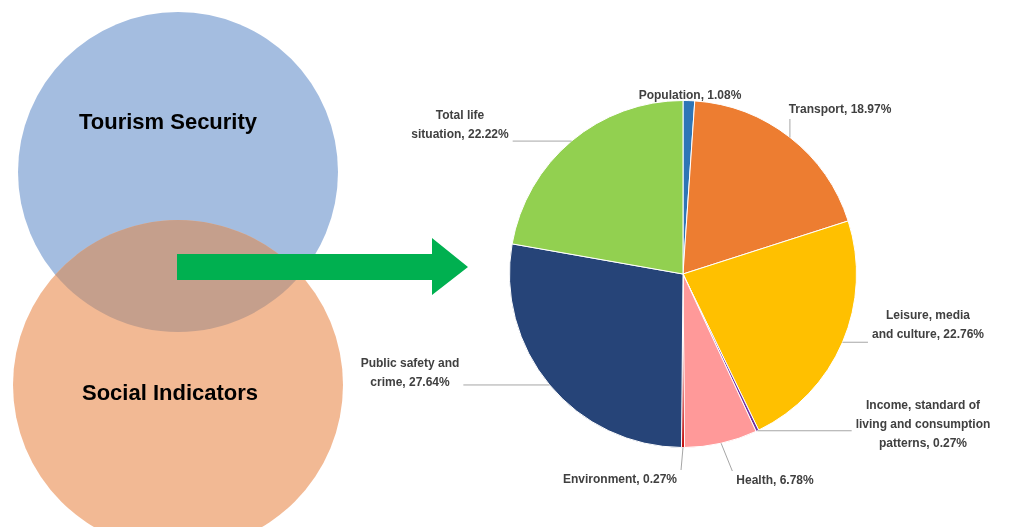 The width and height of the screenshot is (1019, 527). What do you see at coordinates (168, 122) in the screenshot?
I see `text: Tourism Security` at bounding box center [168, 122].